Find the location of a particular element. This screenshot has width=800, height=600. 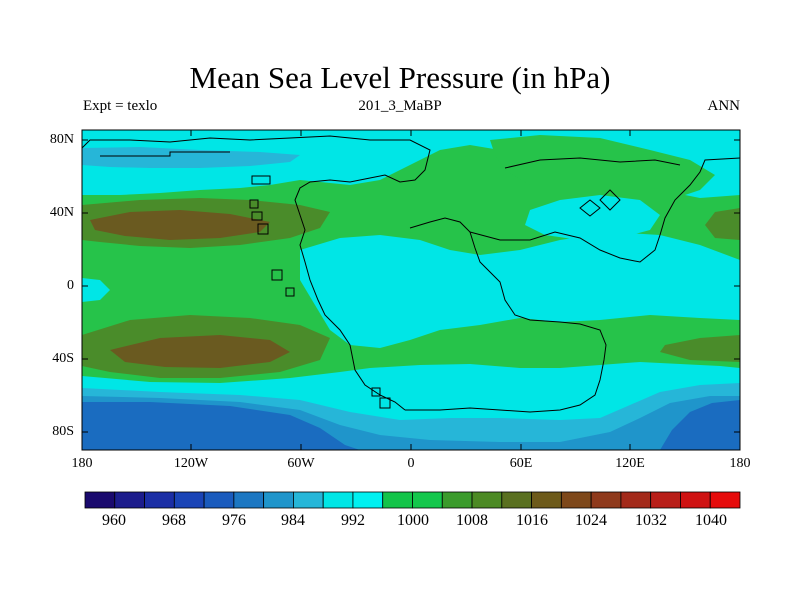

colorbar-label-984: 984 is located at coordinates (293, 520).